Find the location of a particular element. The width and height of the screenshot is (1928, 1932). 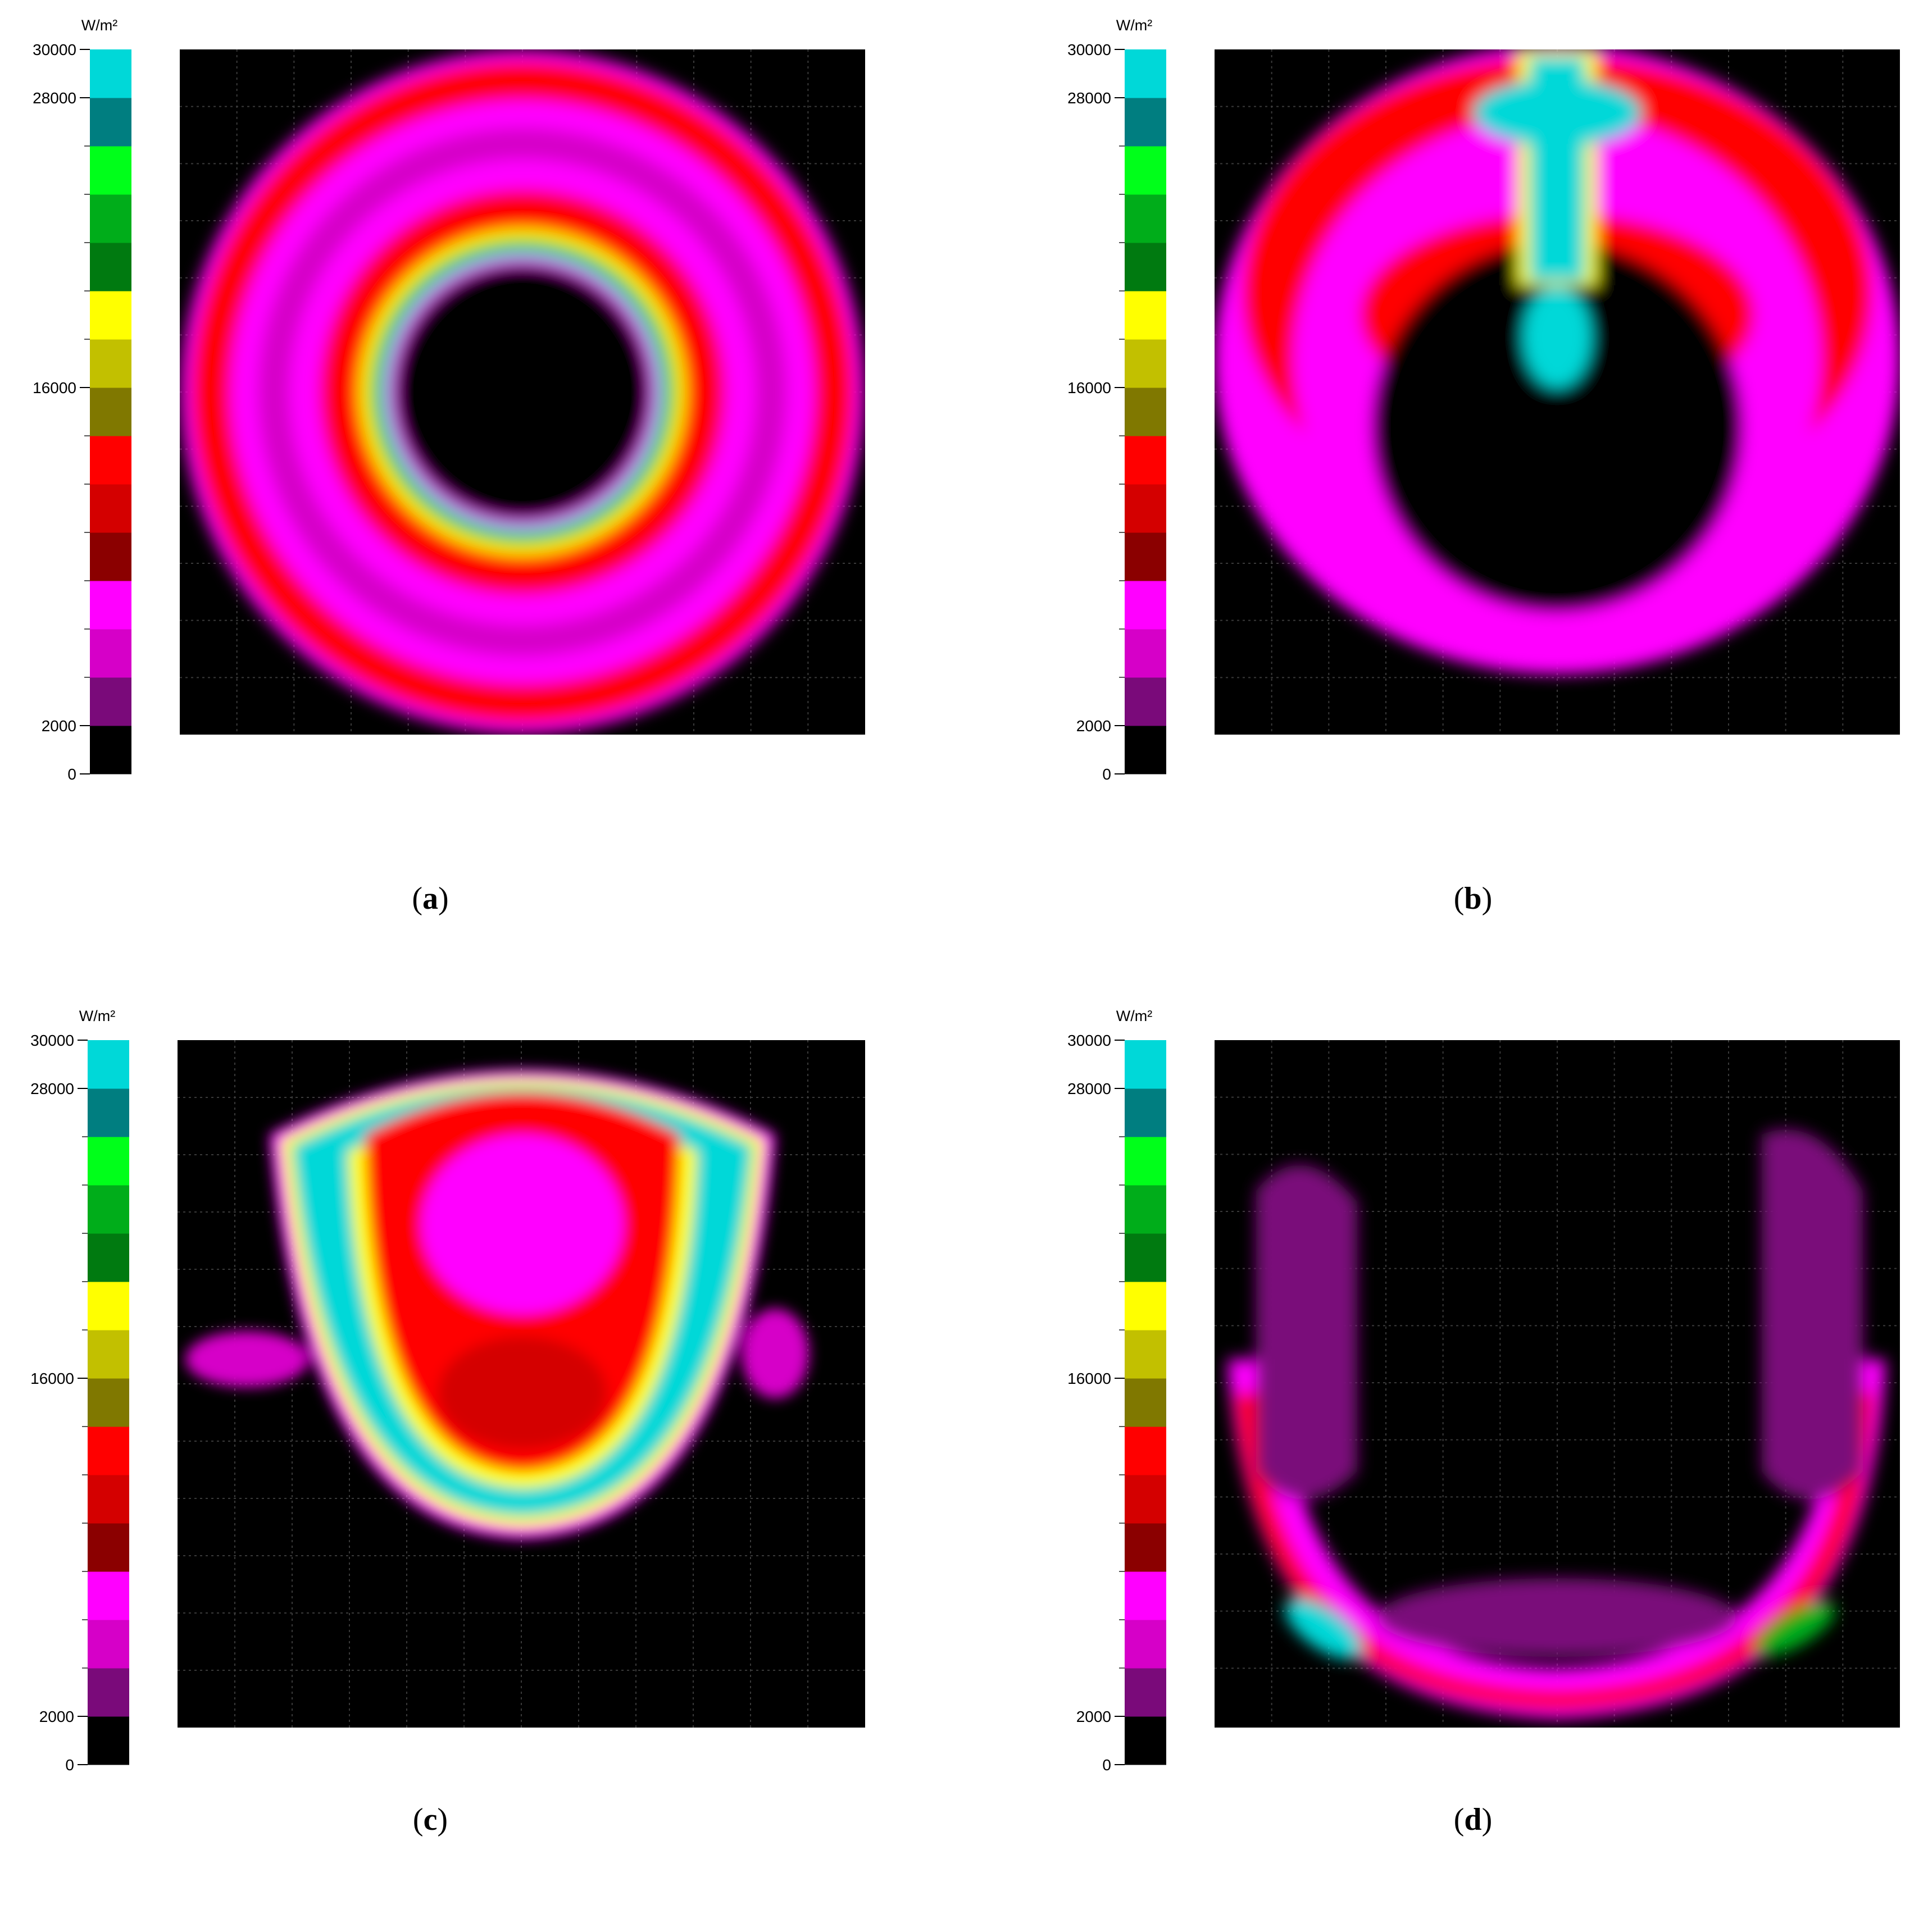

colorbar-a: 30000 28000 16000 2000 0 W/m² is located at coordinates (82, 400).